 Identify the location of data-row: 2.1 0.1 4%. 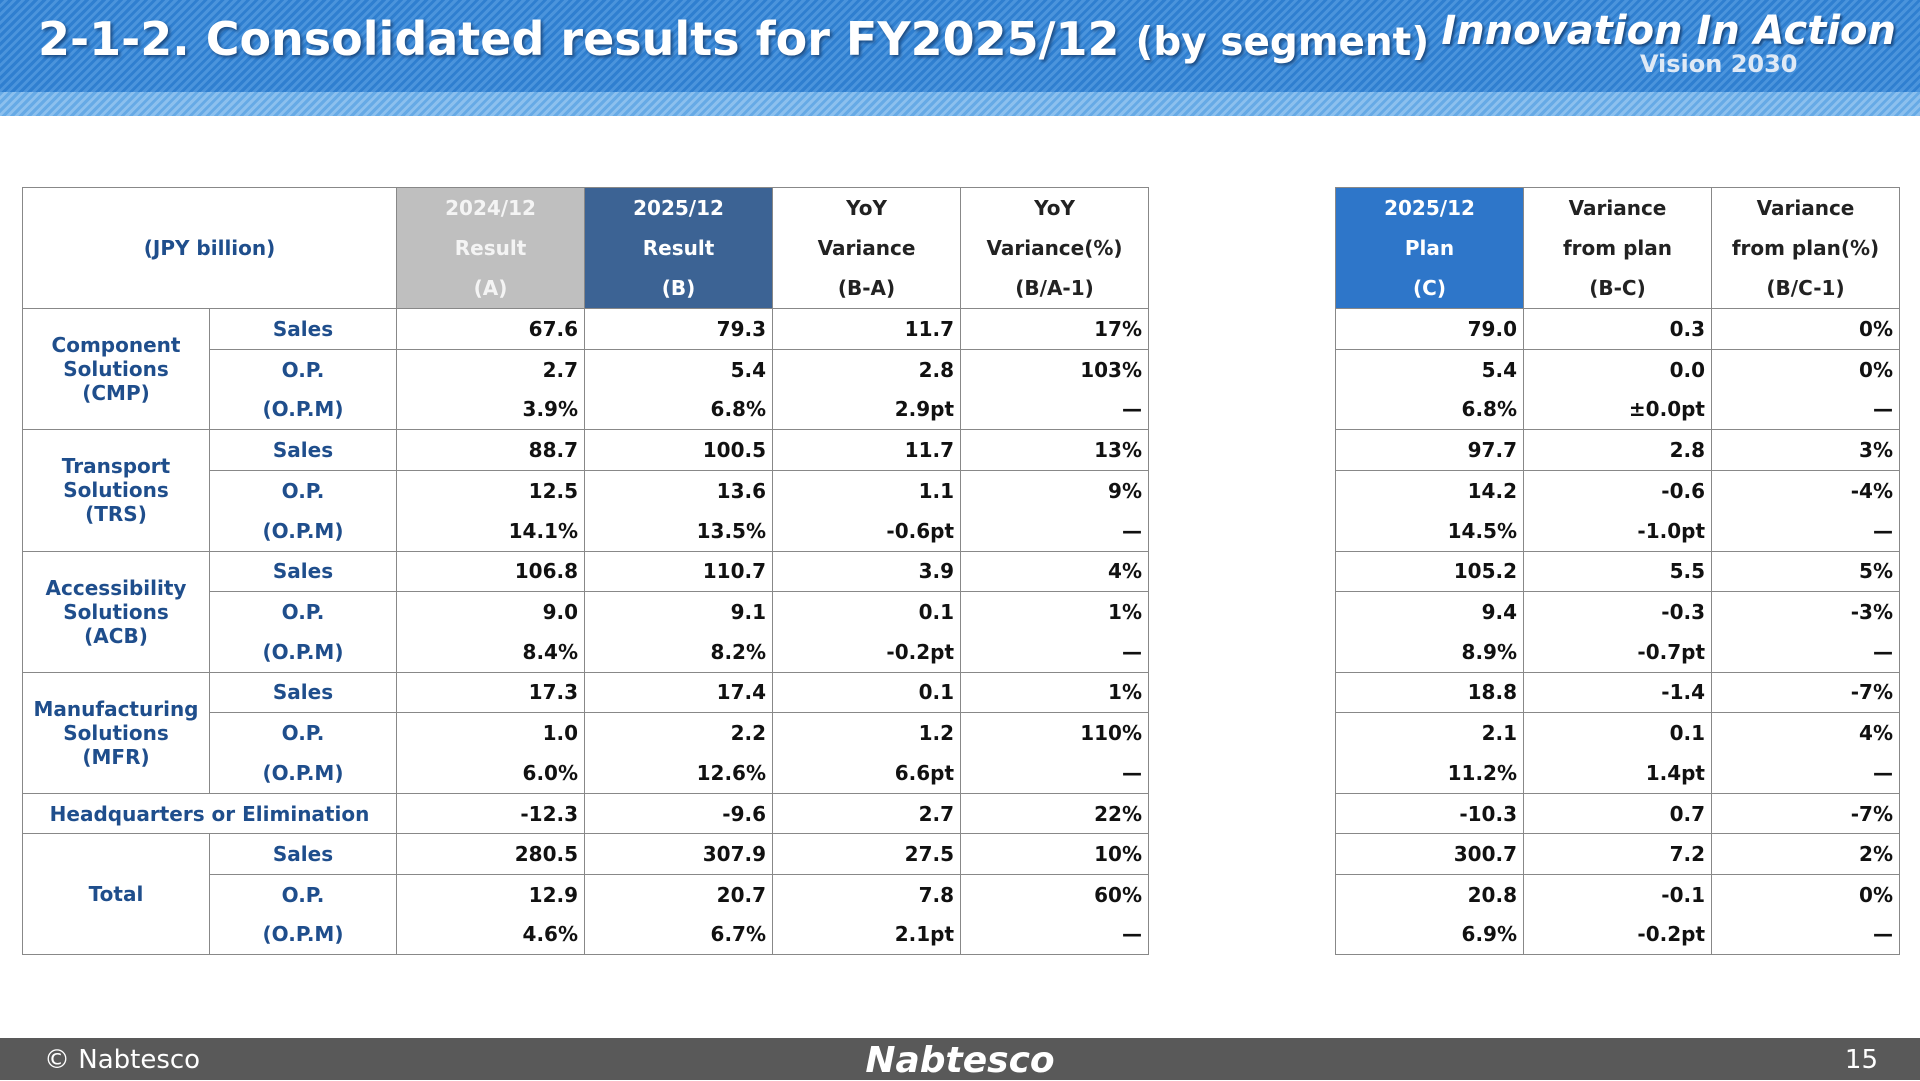
(1617, 732).